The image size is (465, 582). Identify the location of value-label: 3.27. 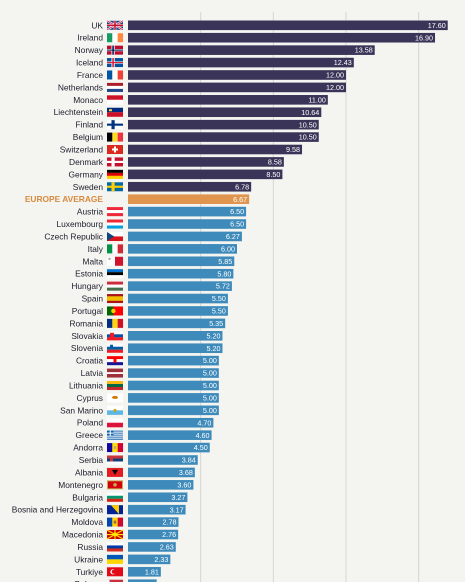
(178, 497).